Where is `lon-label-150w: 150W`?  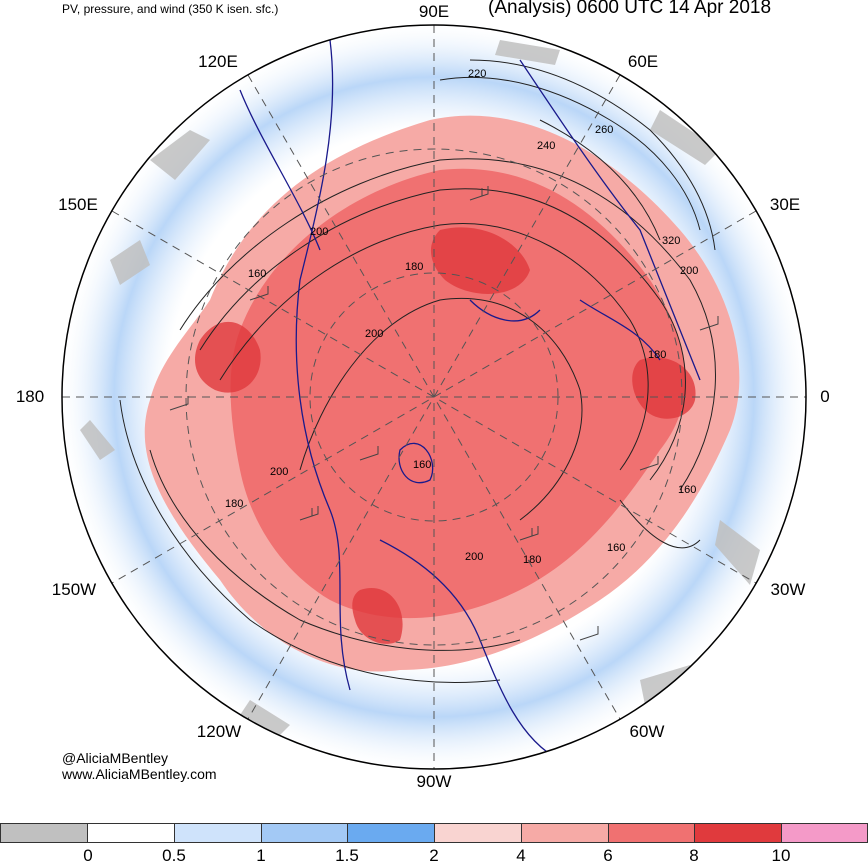 lon-label-150w: 150W is located at coordinates (74, 589).